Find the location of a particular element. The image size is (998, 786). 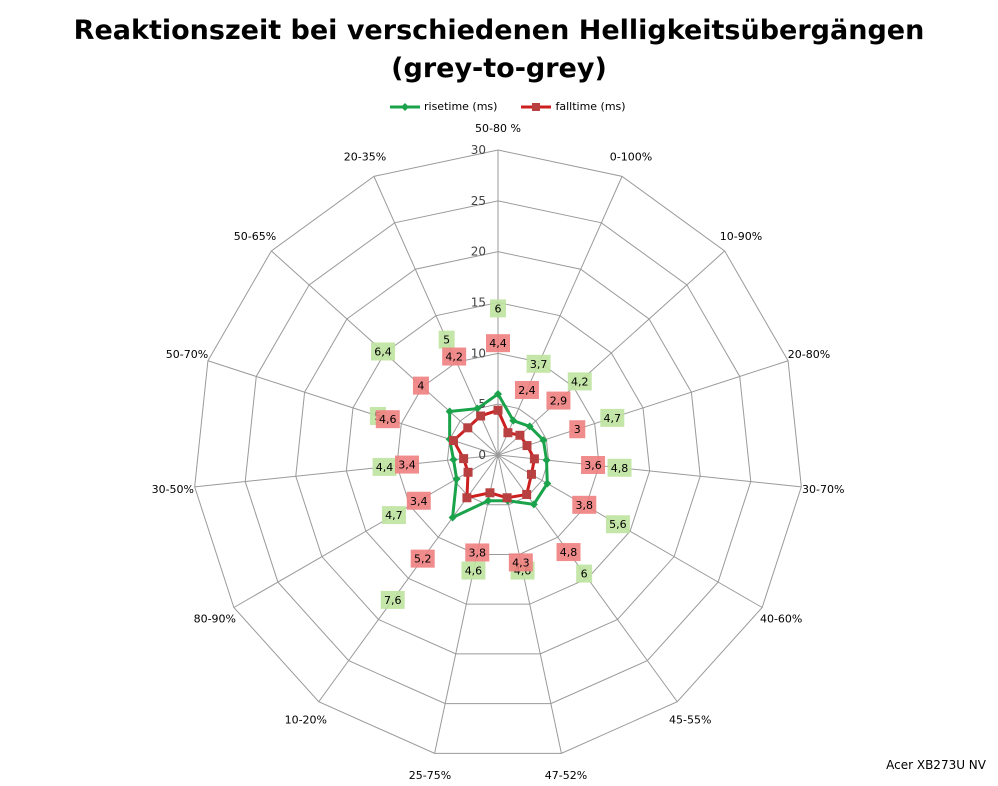

legend-label-falltime: falltime (ms) is located at coordinates (590, 106).